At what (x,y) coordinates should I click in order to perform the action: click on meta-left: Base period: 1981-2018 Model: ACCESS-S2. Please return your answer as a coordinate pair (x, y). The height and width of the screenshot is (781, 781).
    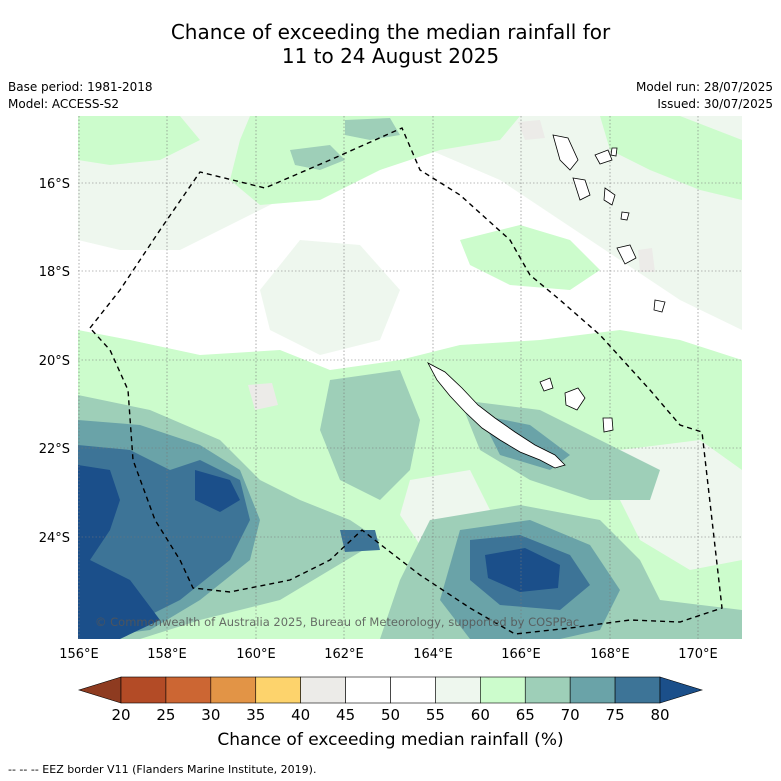
    Looking at the image, I should click on (80, 96).